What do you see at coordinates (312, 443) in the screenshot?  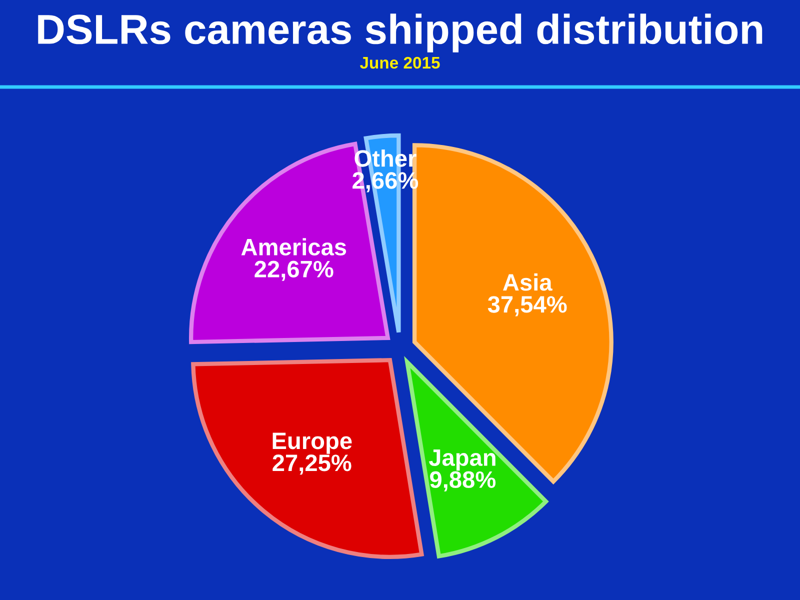 I see `slice-label: Europe` at bounding box center [312, 443].